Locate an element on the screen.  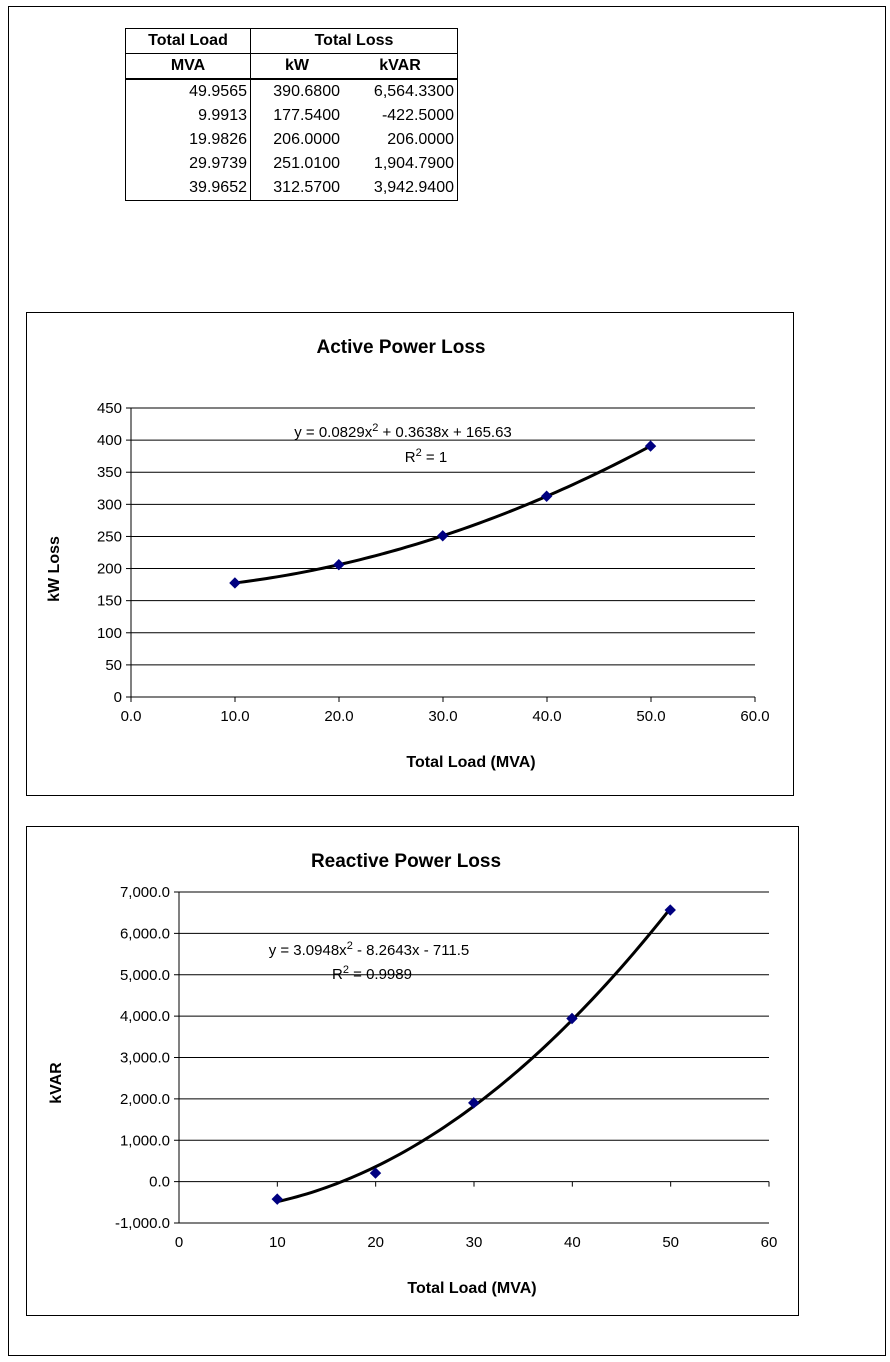
y-tick-label: 450 is located at coordinates (109, 408).